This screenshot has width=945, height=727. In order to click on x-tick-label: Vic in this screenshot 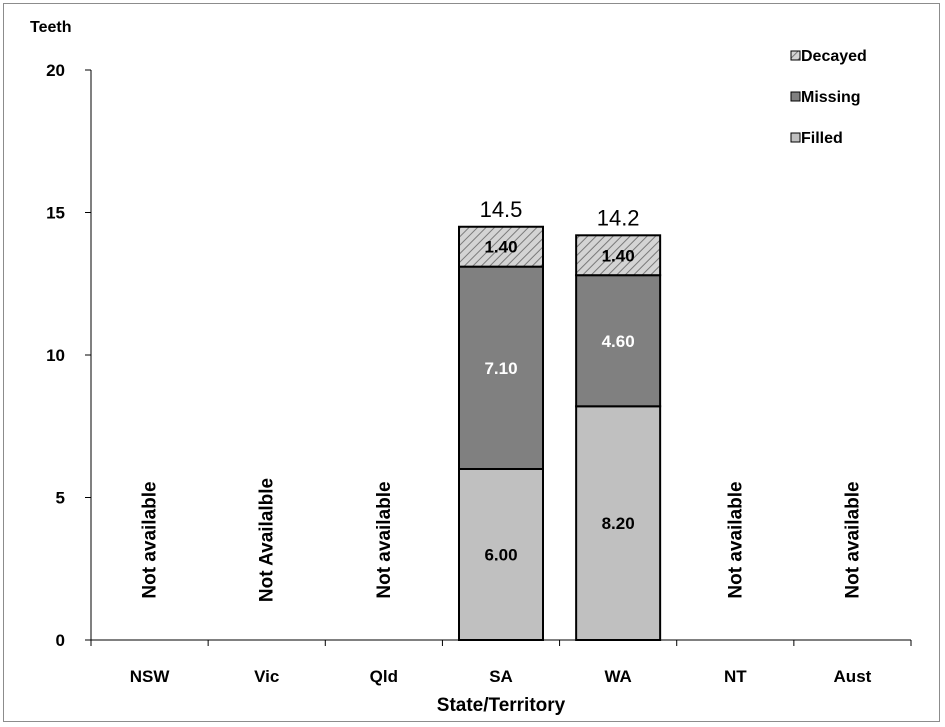, I will do `click(266, 676)`.